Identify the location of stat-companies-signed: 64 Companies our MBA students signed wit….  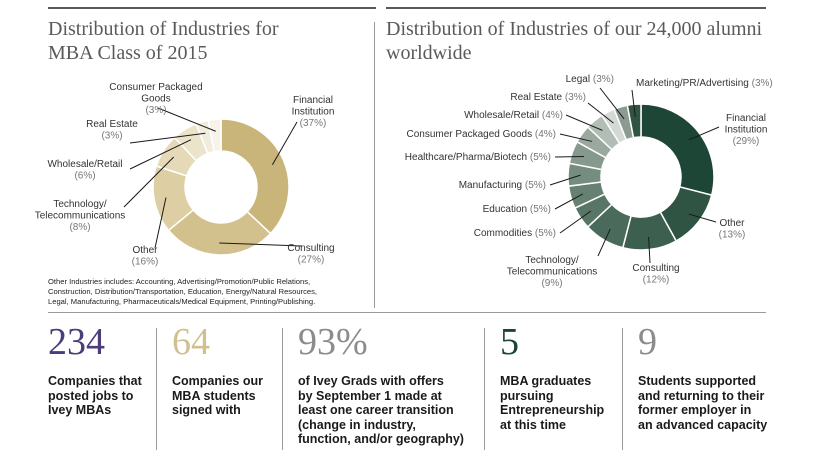
(217, 369).